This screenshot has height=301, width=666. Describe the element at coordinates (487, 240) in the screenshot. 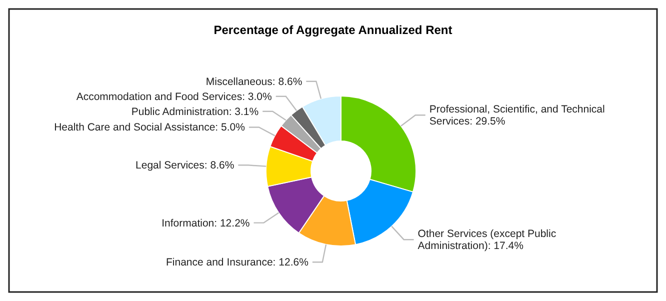

I see `slice-label: Other Services (except Public Administration): 17.4%` at that location.